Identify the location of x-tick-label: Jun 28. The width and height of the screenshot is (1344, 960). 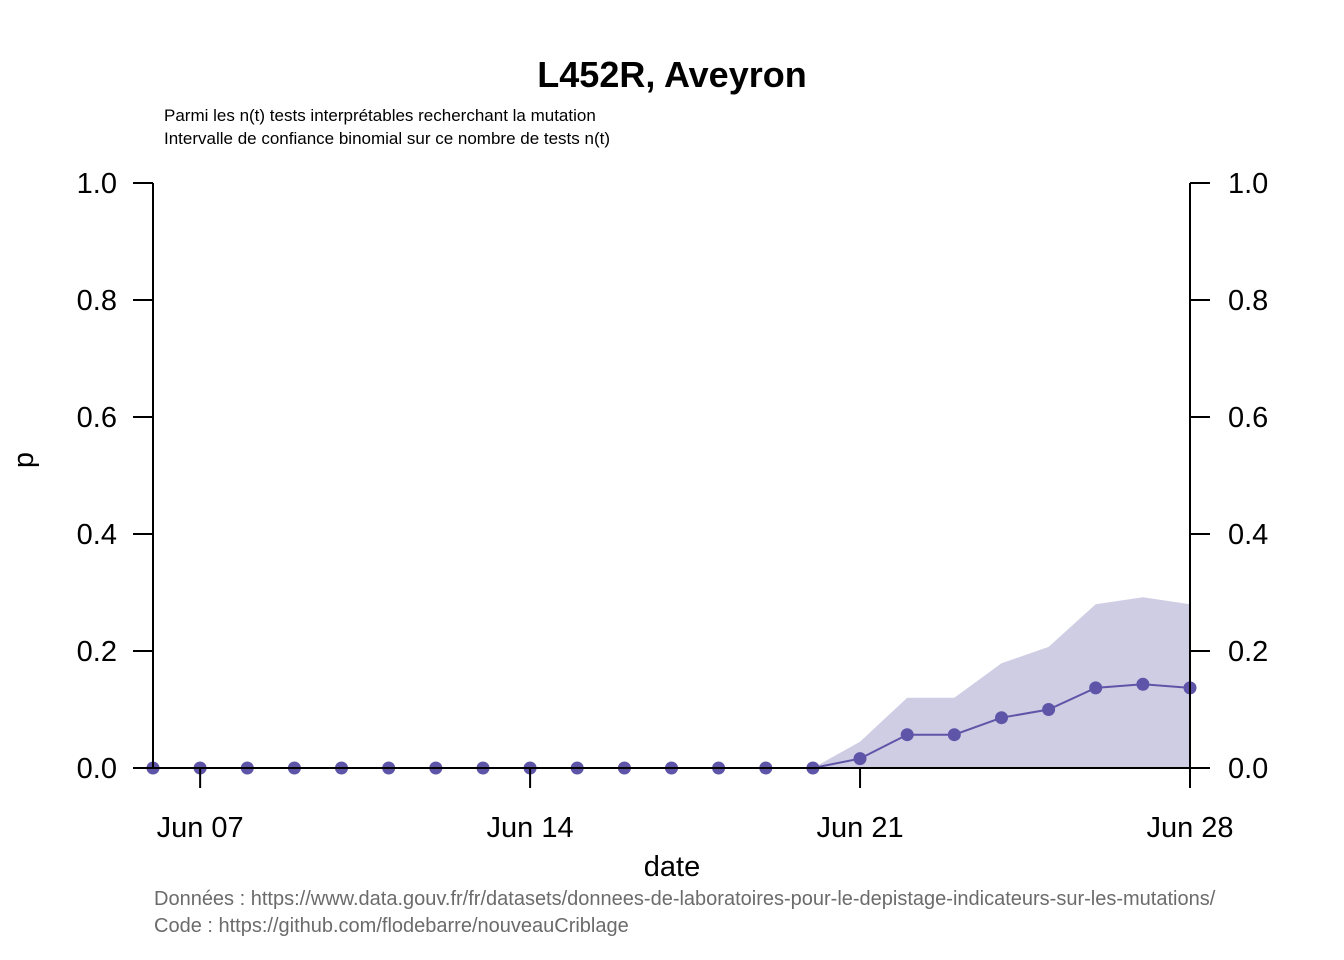
(1189, 828).